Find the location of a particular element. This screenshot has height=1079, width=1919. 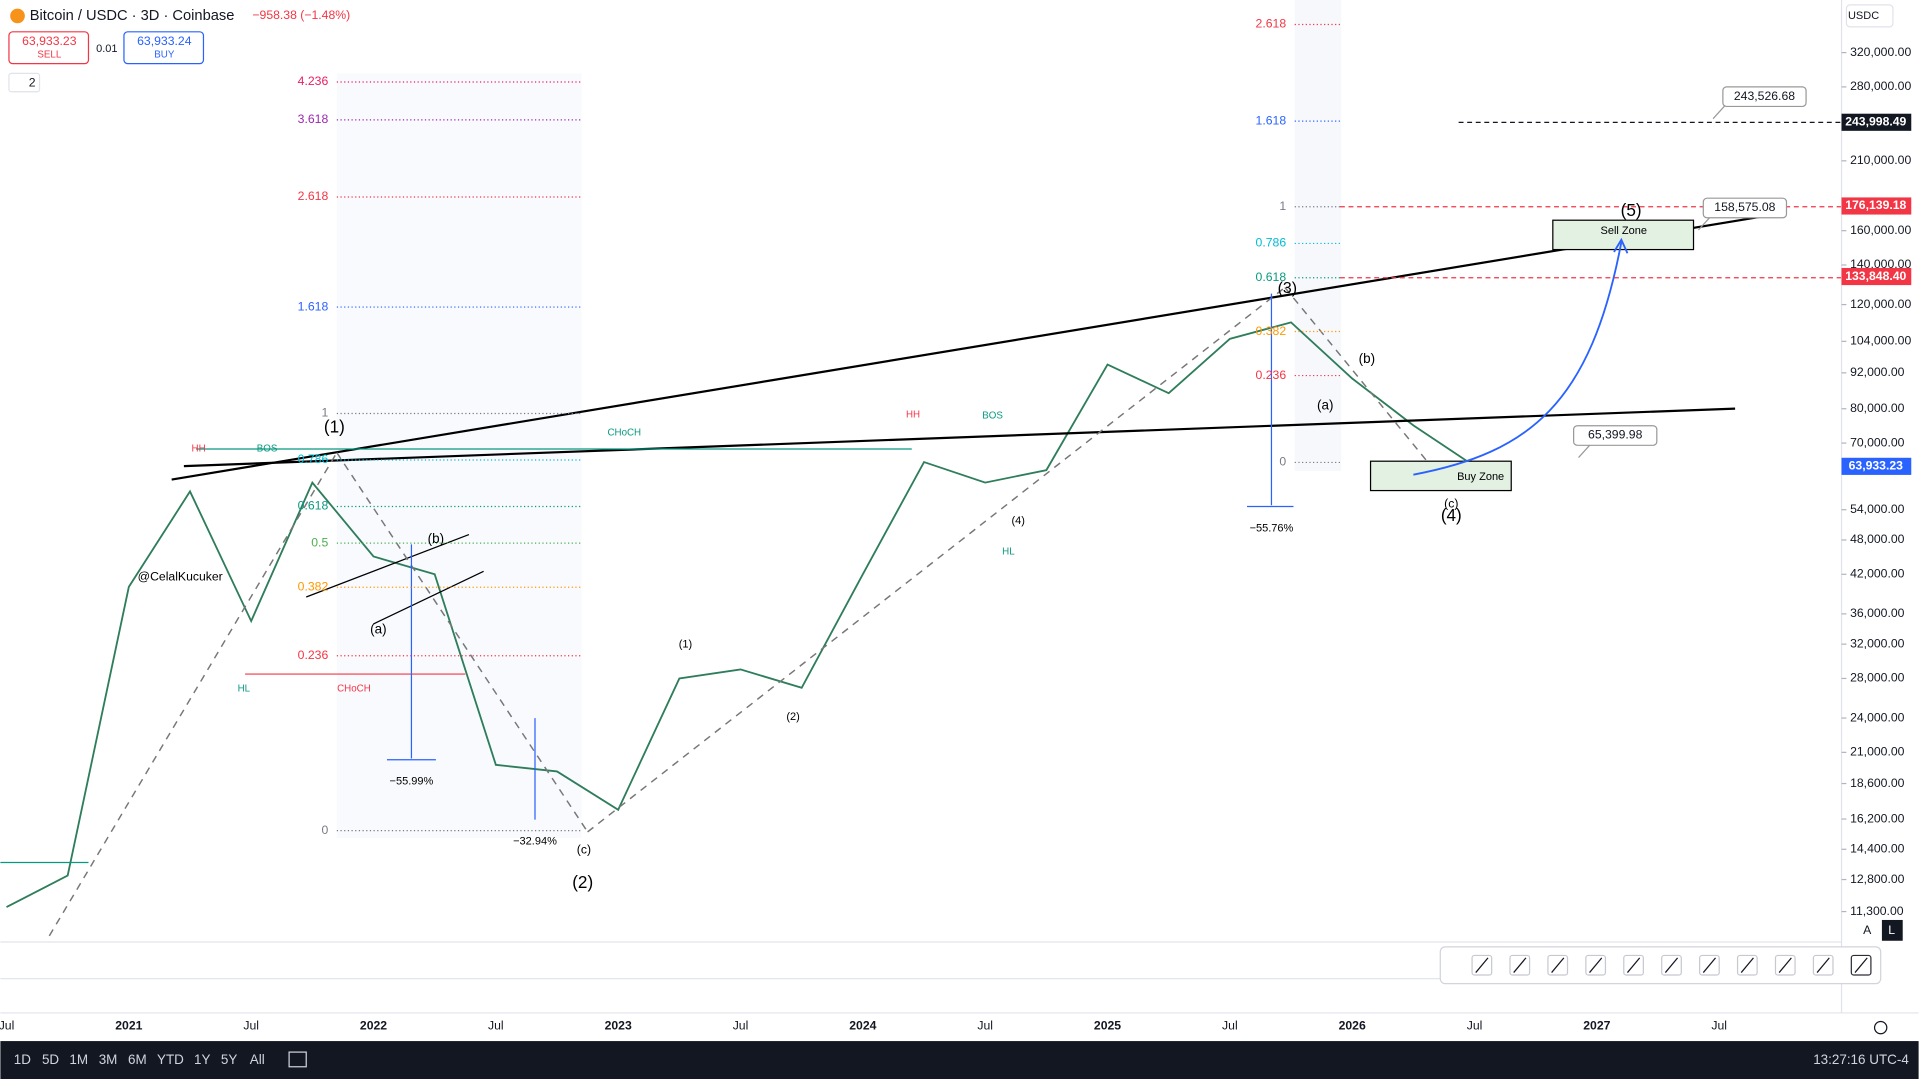

fib-zone is located at coordinates (1318, 235).